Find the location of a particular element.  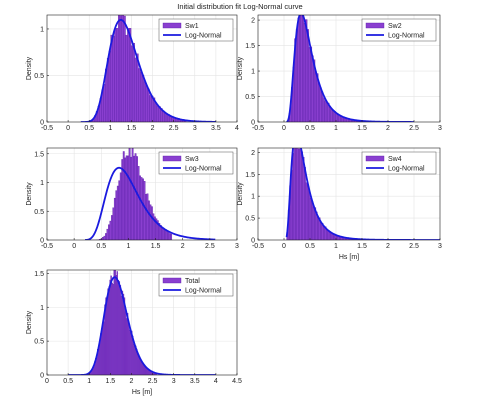

x-tick-label: 1 is located at coordinates (89, 381).